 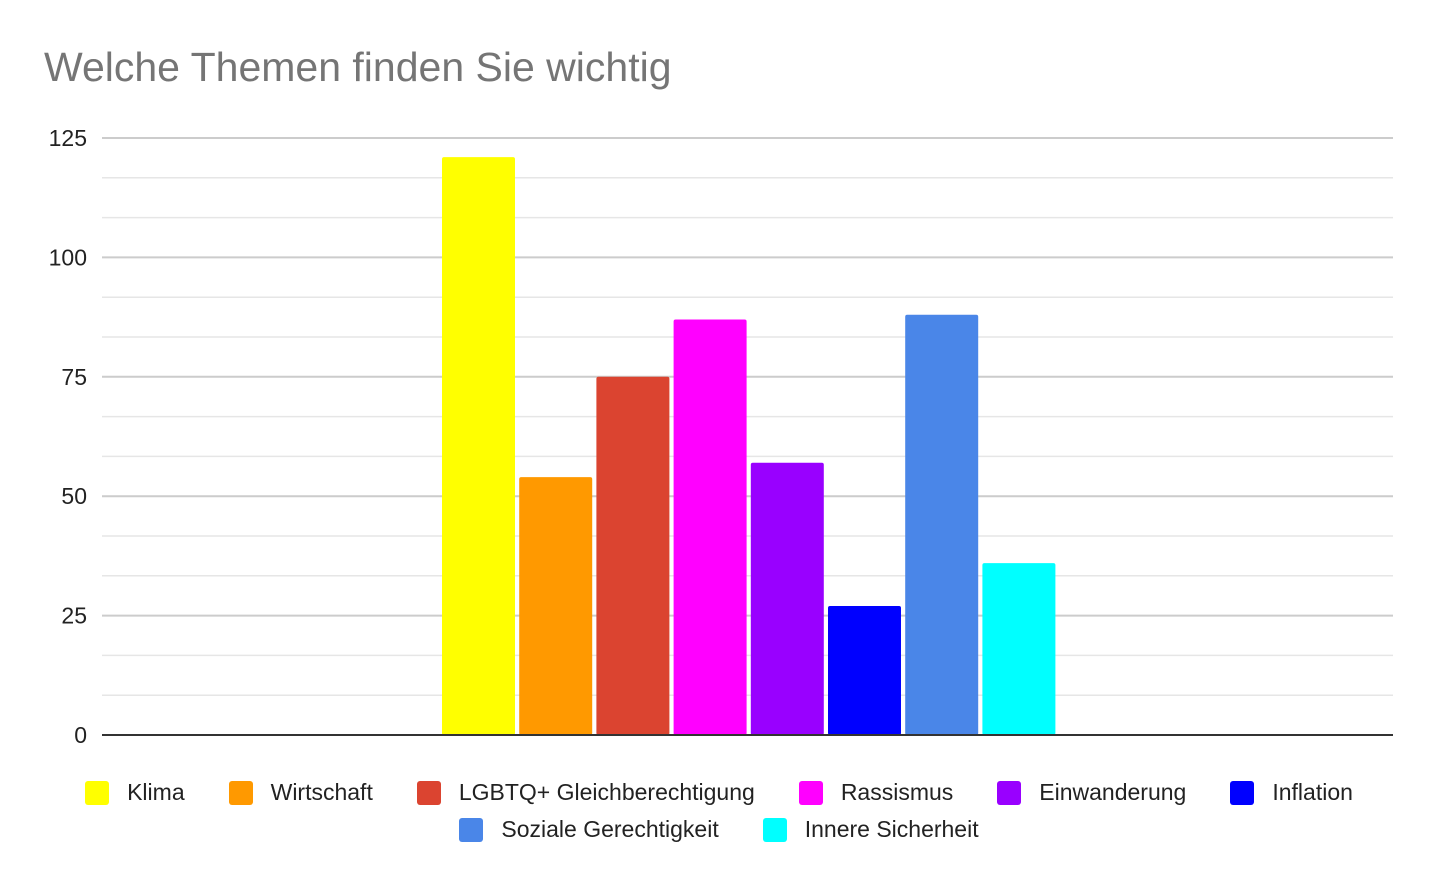 I want to click on y-tick-label: 75, so click(x=74, y=377).